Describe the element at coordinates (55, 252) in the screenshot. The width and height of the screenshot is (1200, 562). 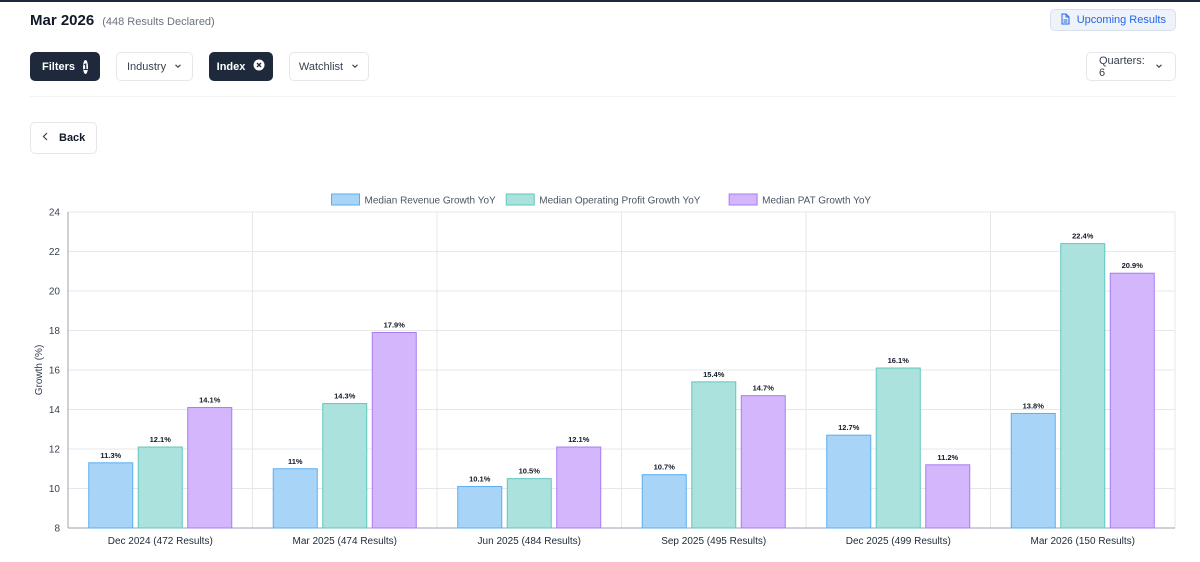
I see `y-tick-label: 22` at that location.